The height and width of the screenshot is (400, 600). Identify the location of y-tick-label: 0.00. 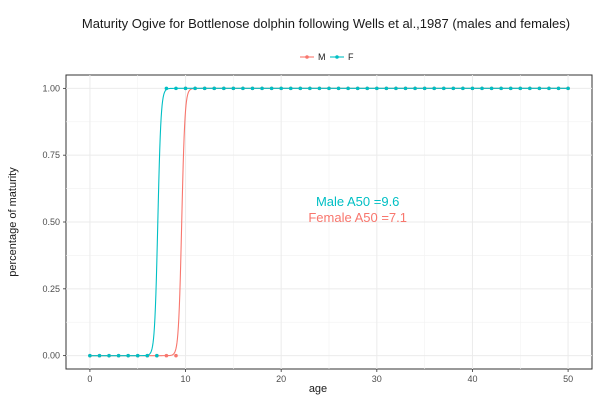
(51, 356).